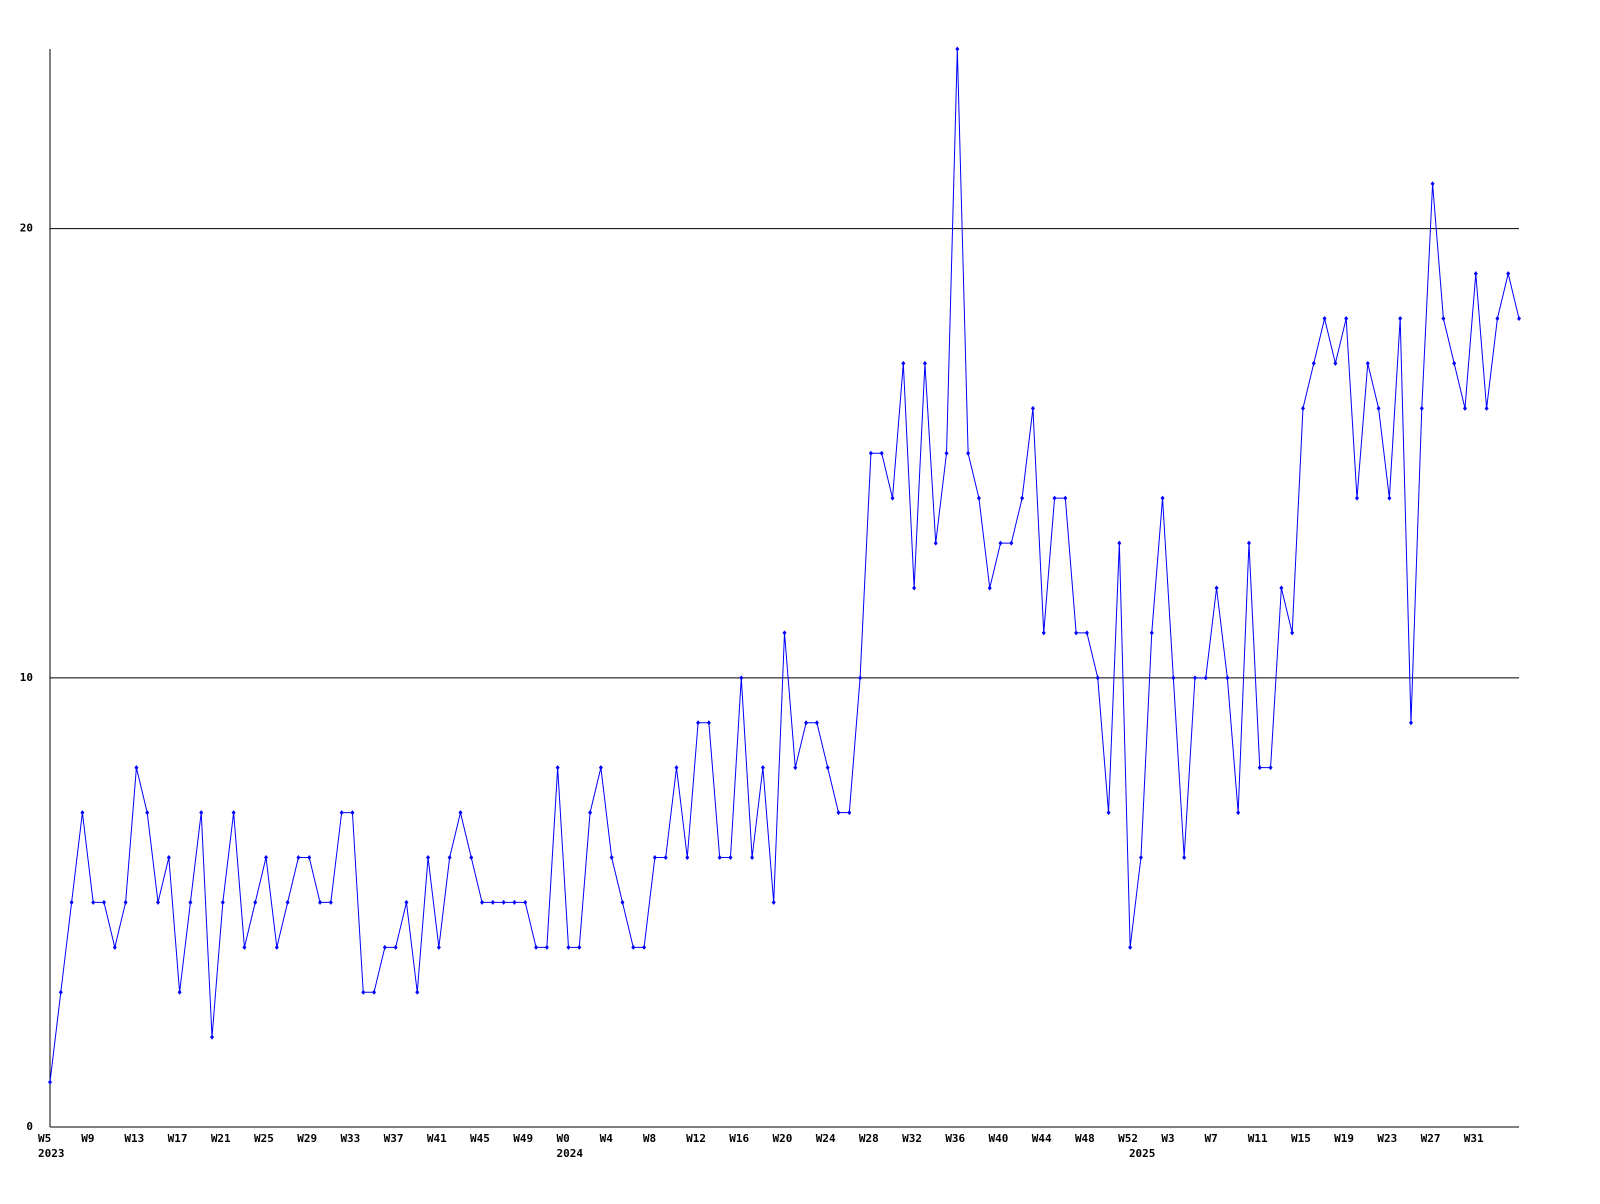  Describe the element at coordinates (134, 1138) in the screenshot. I see `x-tick-label: W13` at that location.